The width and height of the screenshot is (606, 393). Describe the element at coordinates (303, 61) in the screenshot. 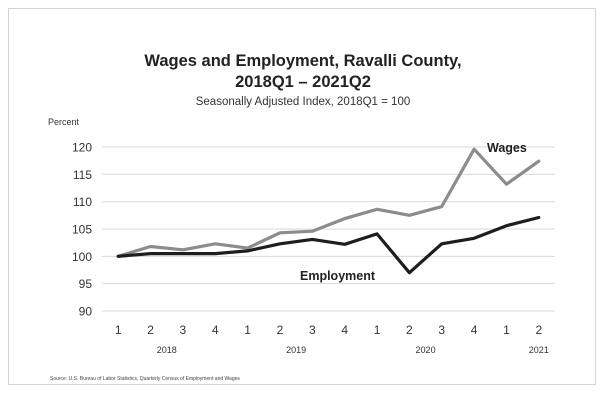

I see `chart-title-line1: Wages and Employment, Ravalli County,` at that location.